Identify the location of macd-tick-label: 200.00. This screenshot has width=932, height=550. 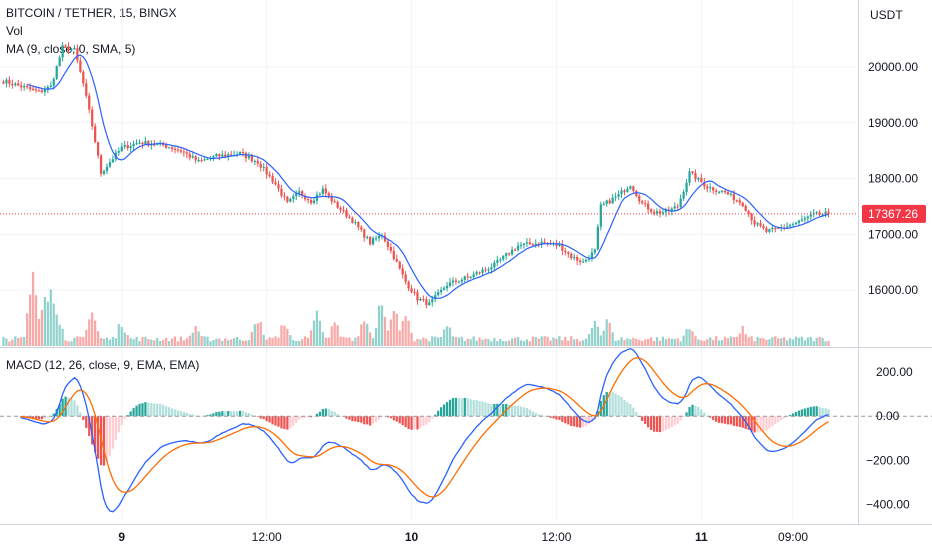
(894, 372).